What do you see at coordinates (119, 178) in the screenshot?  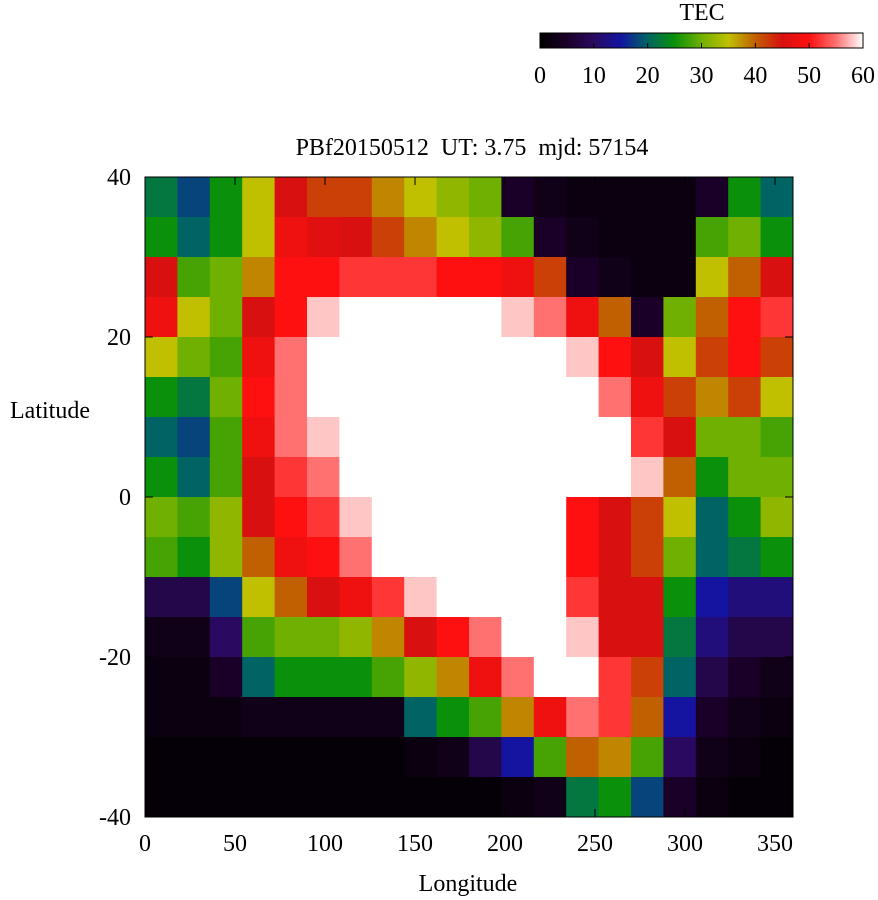 I see `y-tick-label: 40` at bounding box center [119, 178].